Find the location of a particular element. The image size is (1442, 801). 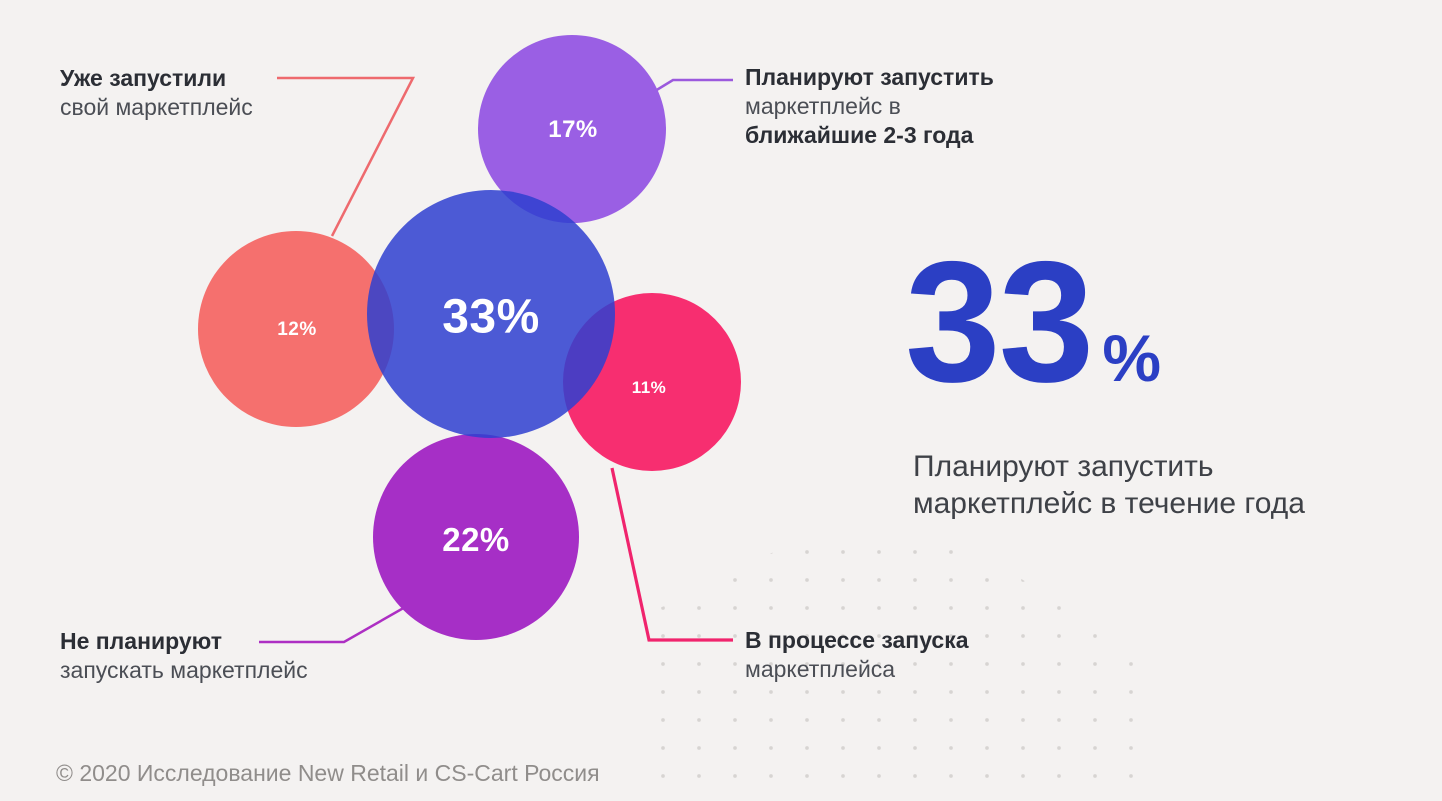

connector-already-launched is located at coordinates (346, 156).